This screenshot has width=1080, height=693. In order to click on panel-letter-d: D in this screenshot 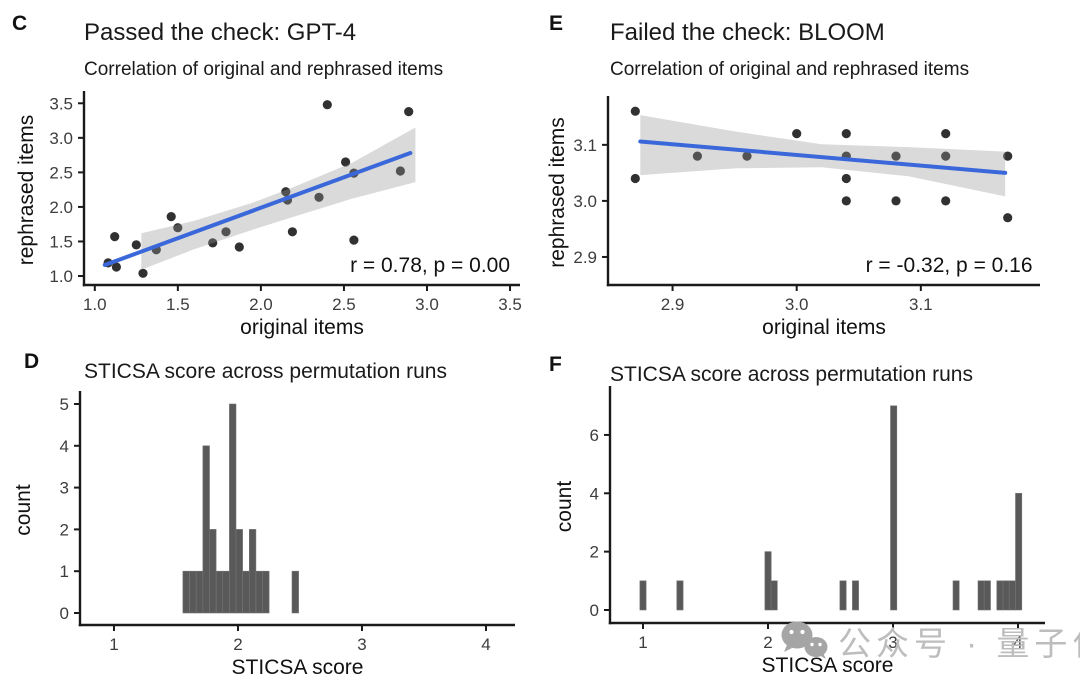, I will do `click(32, 361)`.